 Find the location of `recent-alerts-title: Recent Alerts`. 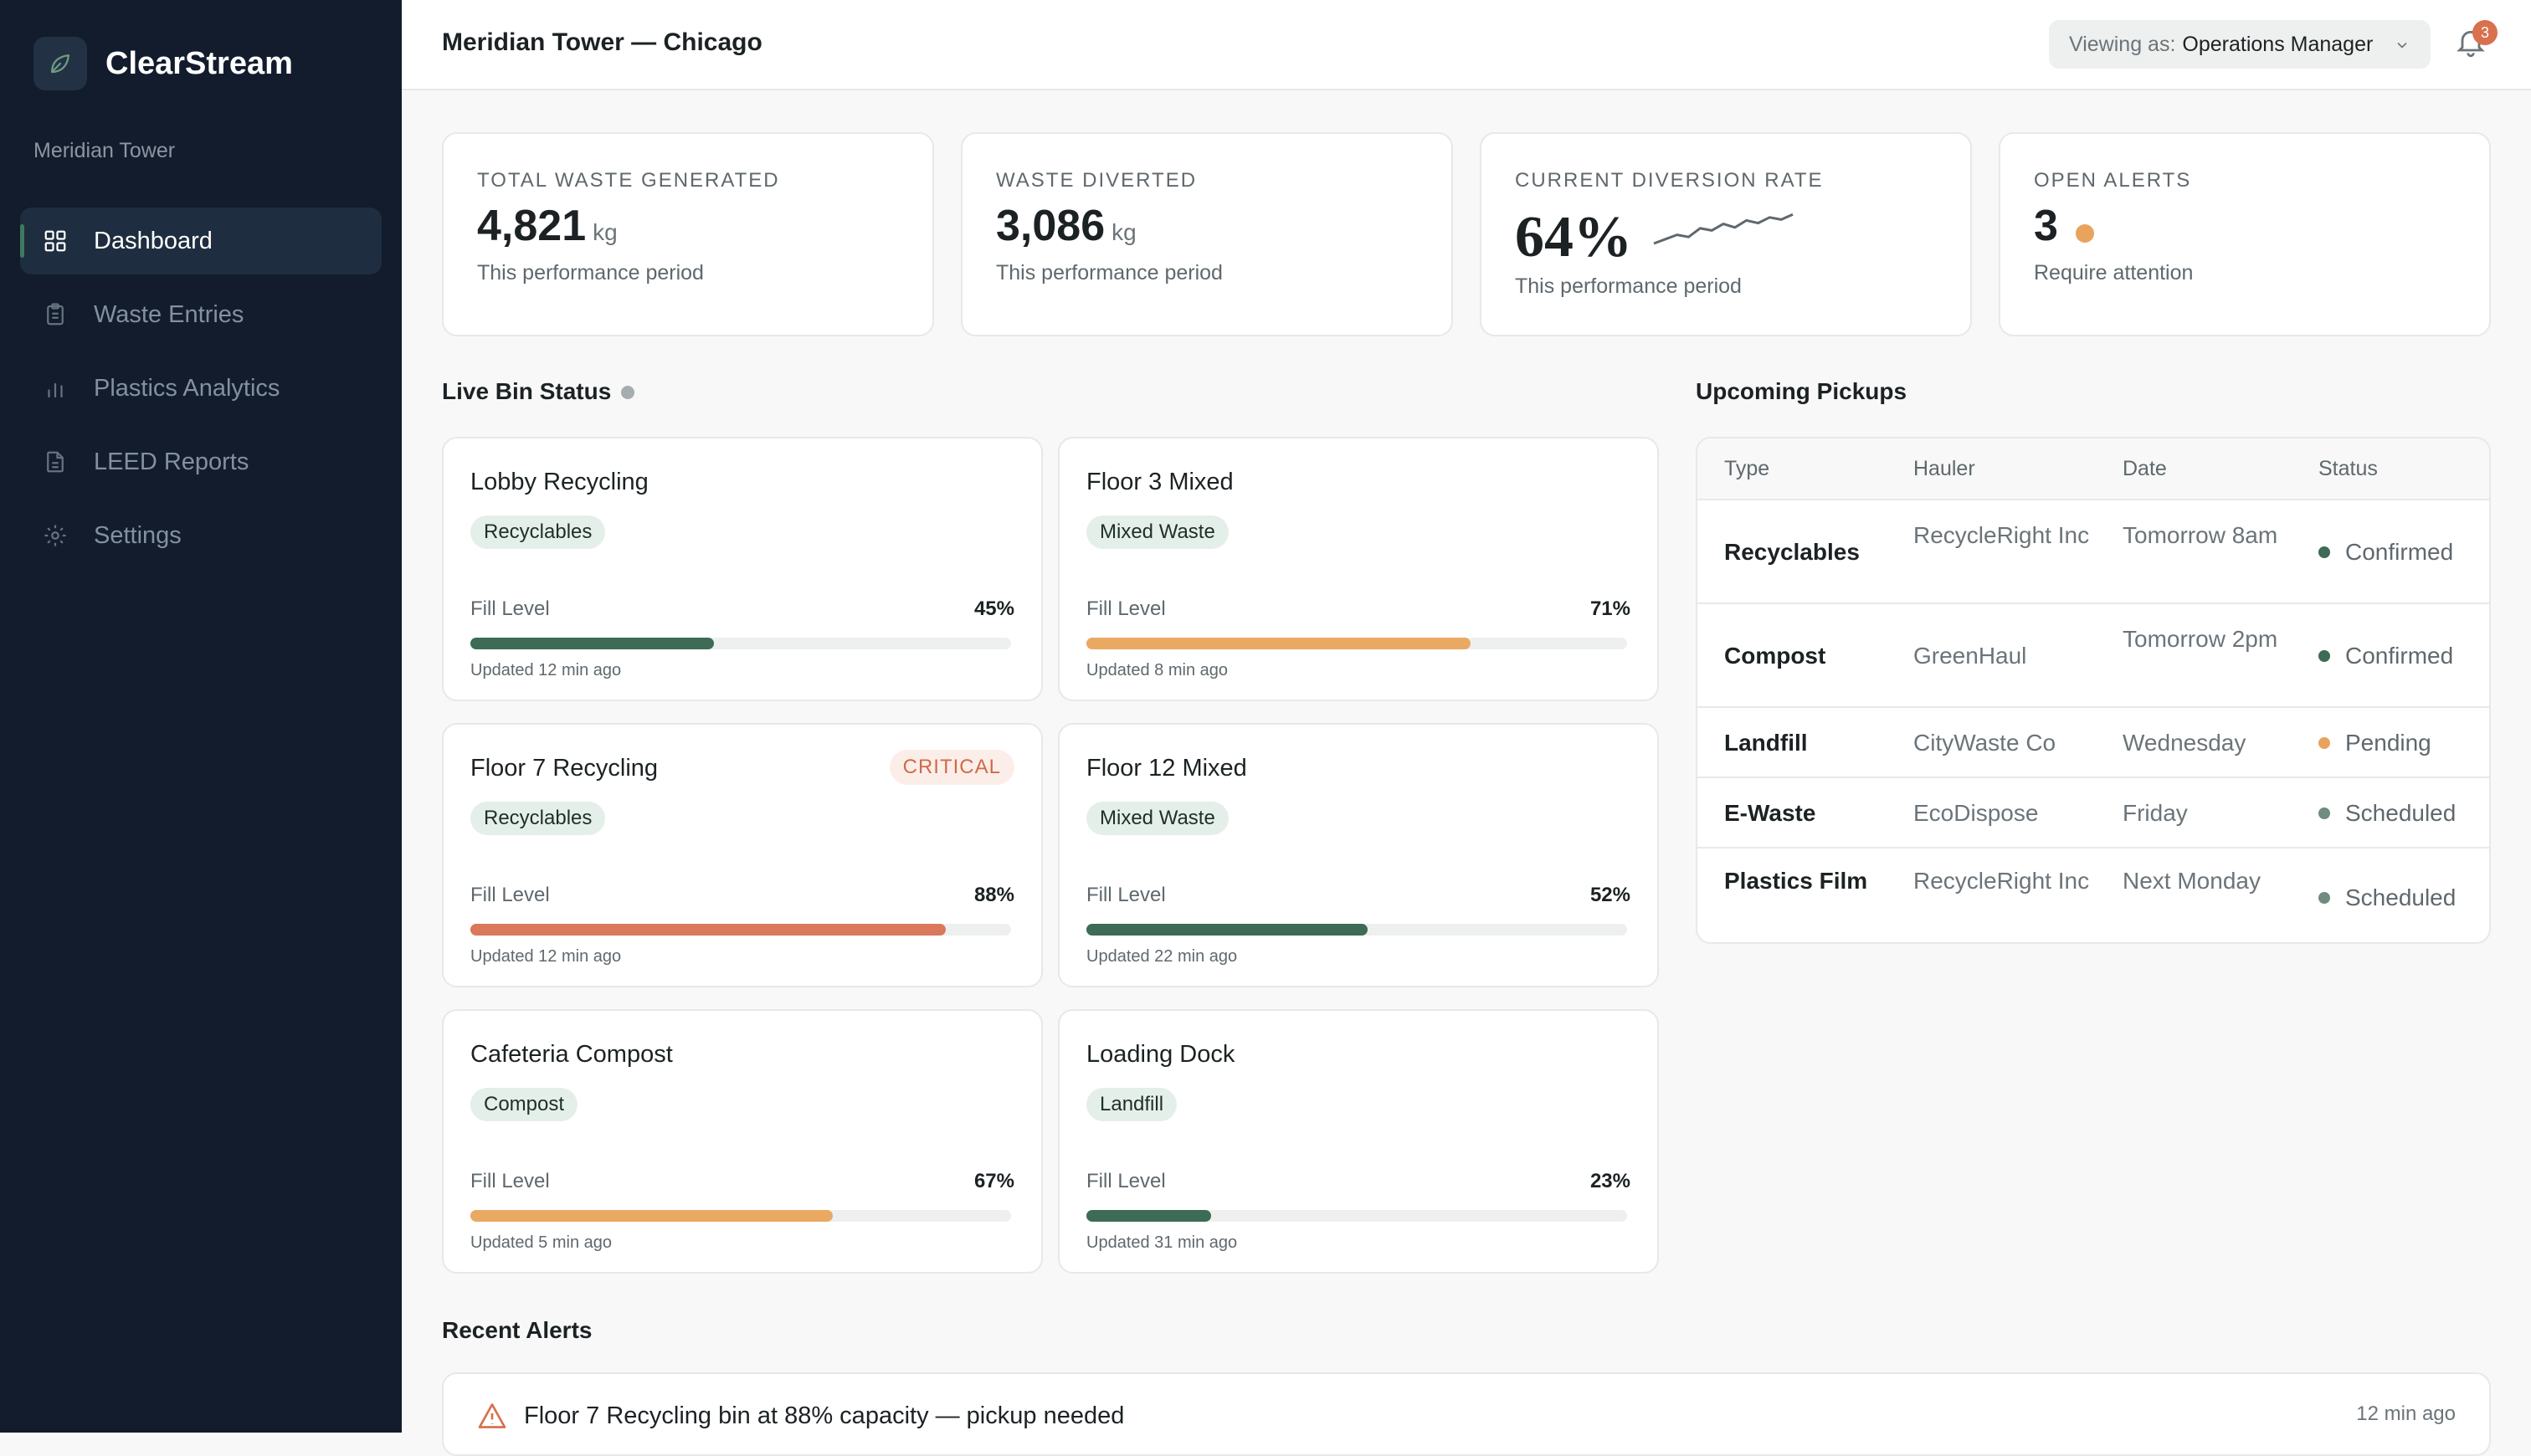

recent-alerts-title: Recent Alerts is located at coordinates (517, 1330).